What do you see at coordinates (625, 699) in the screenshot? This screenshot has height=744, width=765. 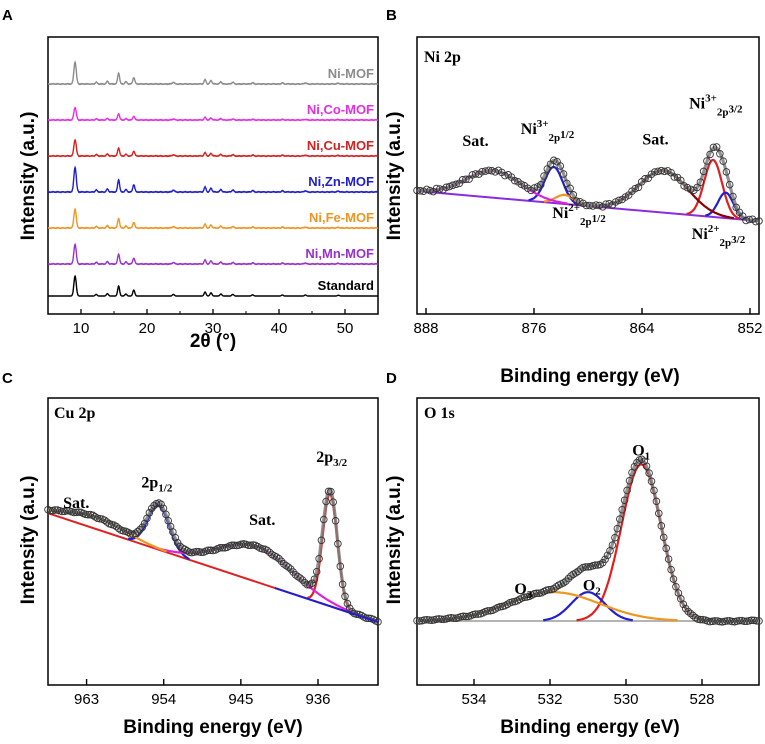 I see `xtick-label: 530` at bounding box center [625, 699].